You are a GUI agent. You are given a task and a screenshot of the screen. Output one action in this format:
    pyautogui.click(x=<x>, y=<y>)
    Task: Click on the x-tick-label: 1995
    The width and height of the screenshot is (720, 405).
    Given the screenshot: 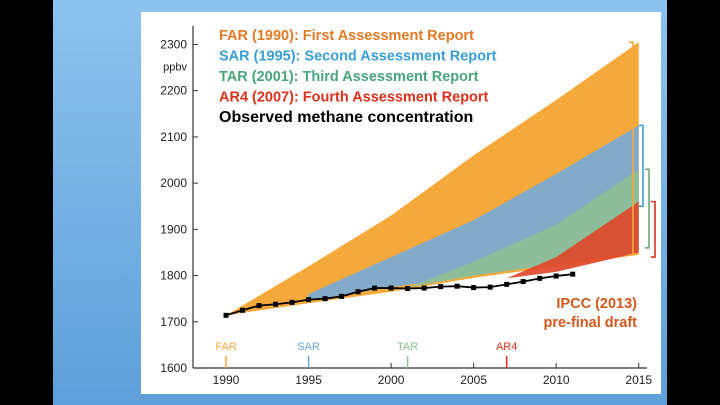 What is the action you would take?
    pyautogui.click(x=308, y=380)
    